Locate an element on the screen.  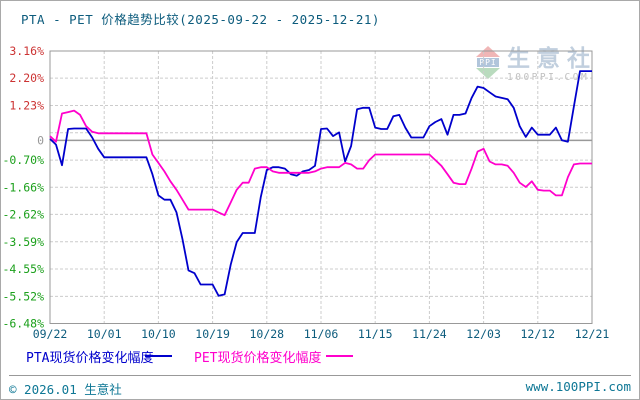
x-tick-label: 09/22 is located at coordinates (50, 334).